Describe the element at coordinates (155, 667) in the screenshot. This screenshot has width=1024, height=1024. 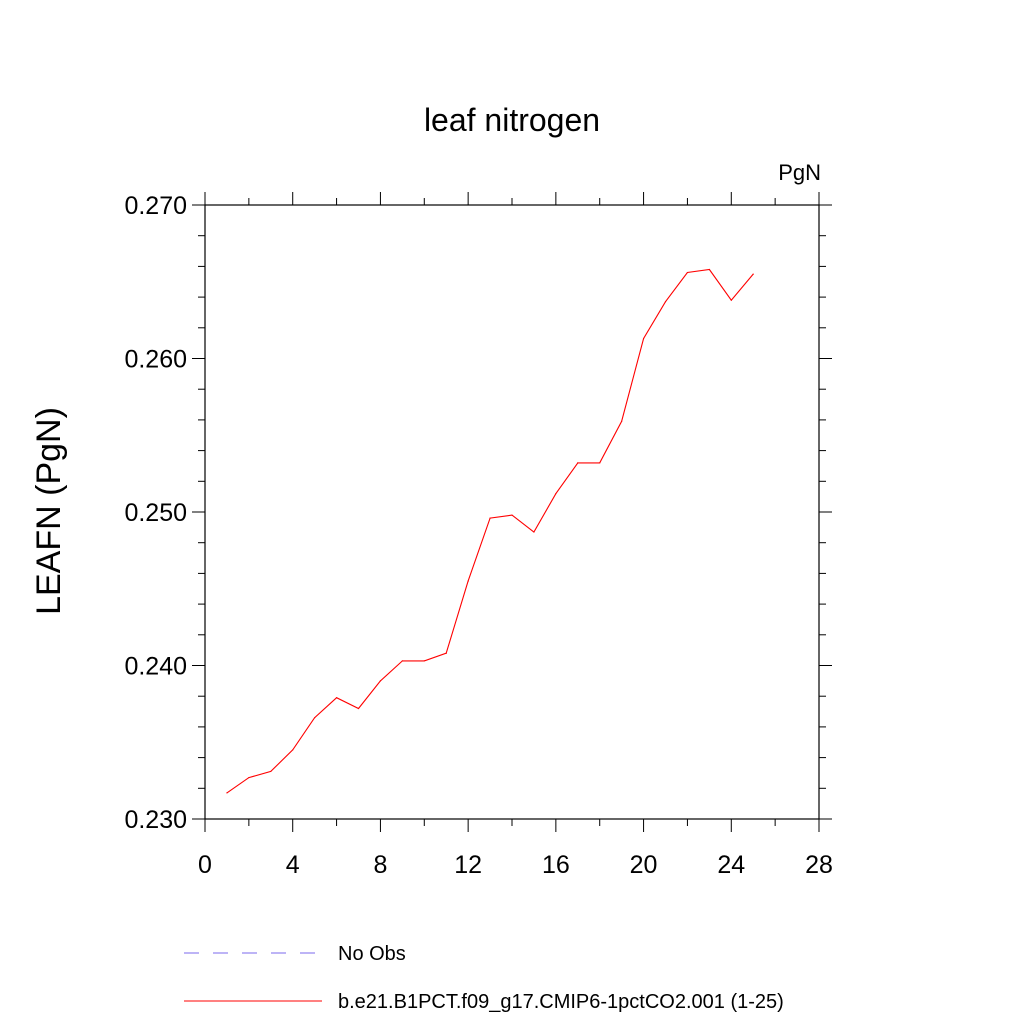
I see `y-tick-label: 0.240` at that location.